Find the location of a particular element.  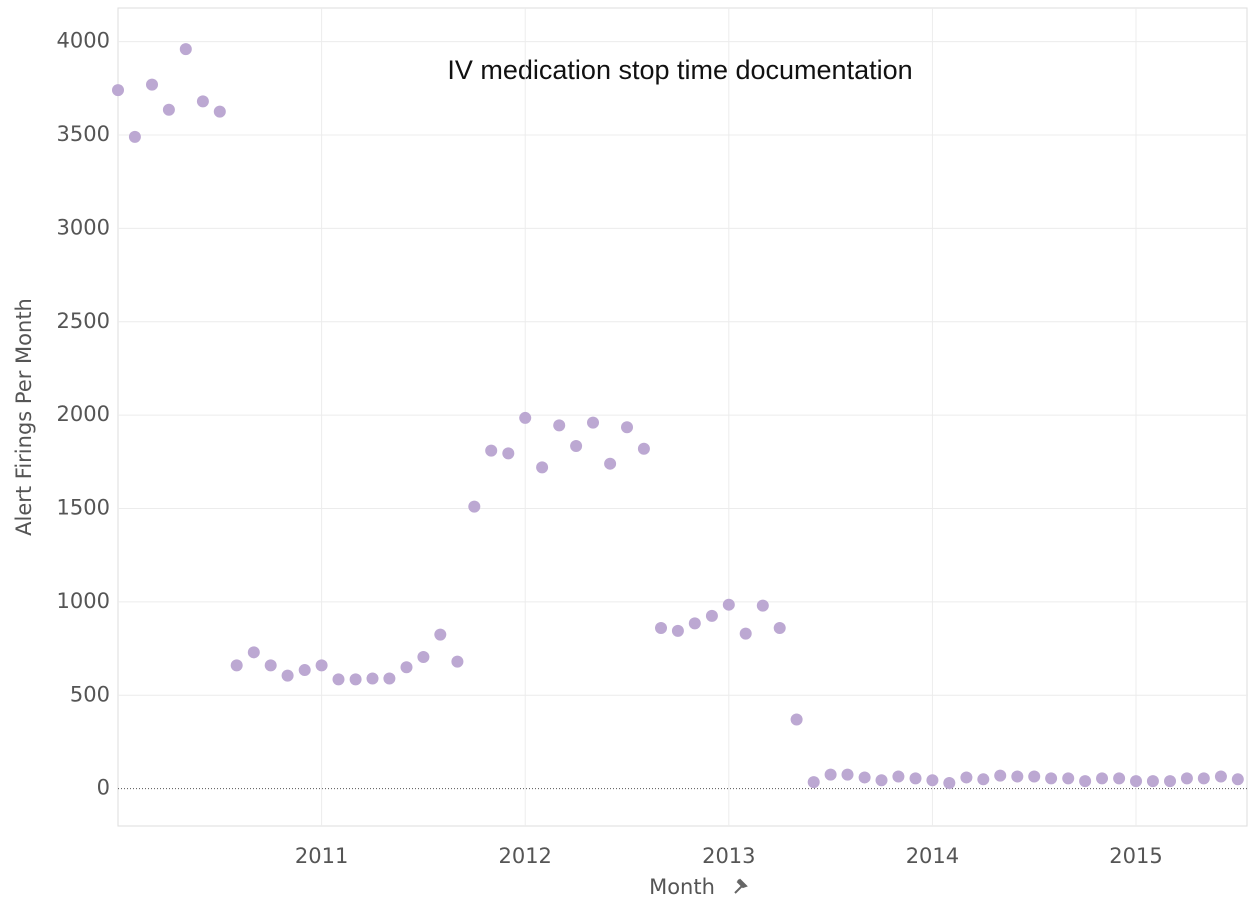

y-tick-label: 0 is located at coordinates (103, 788).